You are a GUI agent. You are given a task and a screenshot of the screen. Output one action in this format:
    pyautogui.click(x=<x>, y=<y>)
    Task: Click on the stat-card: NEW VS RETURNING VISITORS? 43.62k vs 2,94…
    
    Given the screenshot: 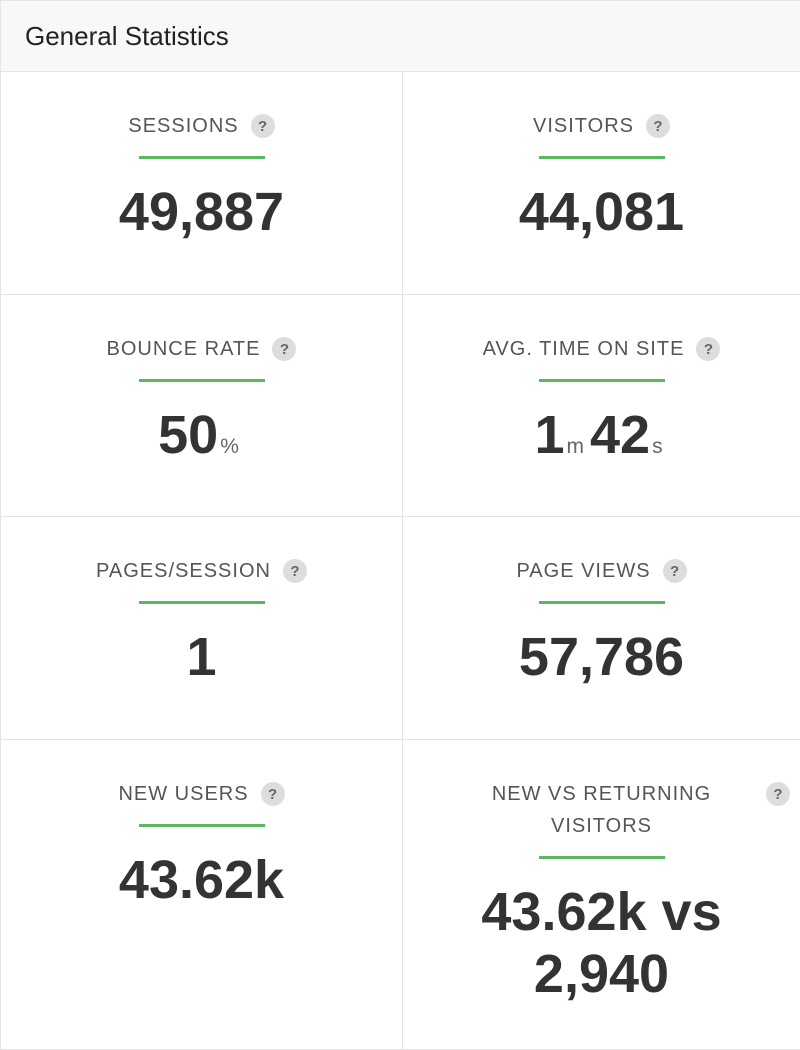 What is the action you would take?
    pyautogui.click(x=601, y=895)
    